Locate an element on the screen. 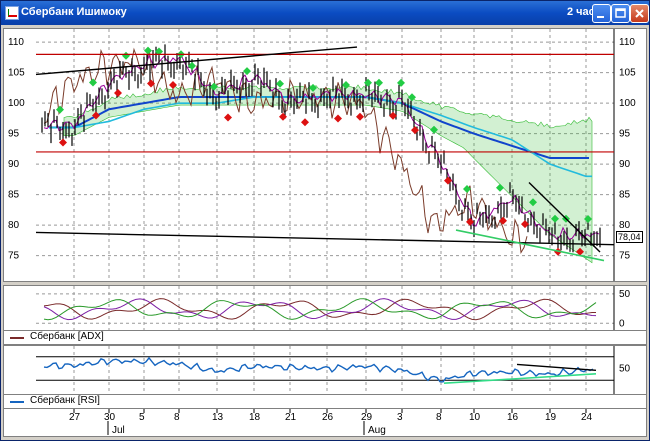  price-y-tick-left: 90 is located at coordinates (14, 164).